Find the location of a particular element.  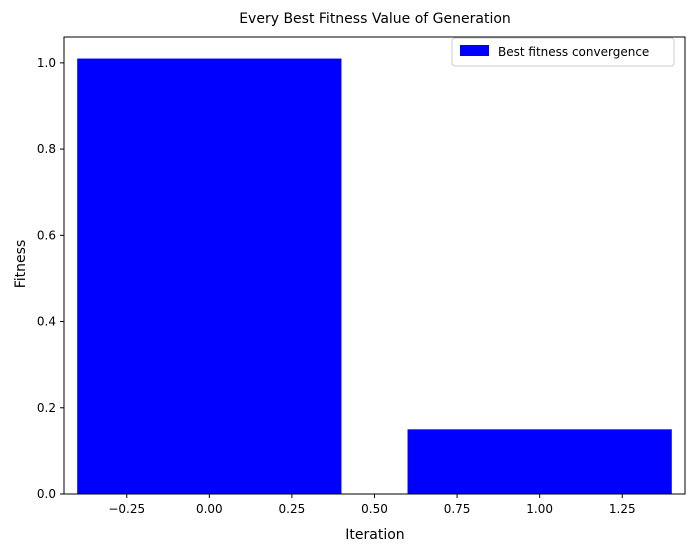

legend-label: Best fitness convergence is located at coordinates (573, 52).